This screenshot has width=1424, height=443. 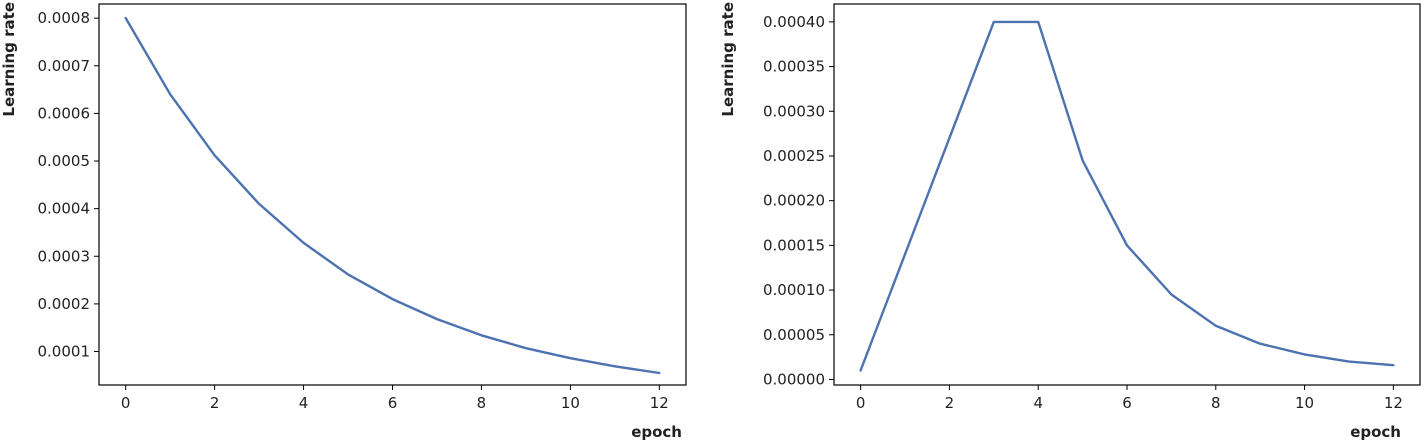 I want to click on y-tick-label: 0.00020, so click(x=794, y=201).